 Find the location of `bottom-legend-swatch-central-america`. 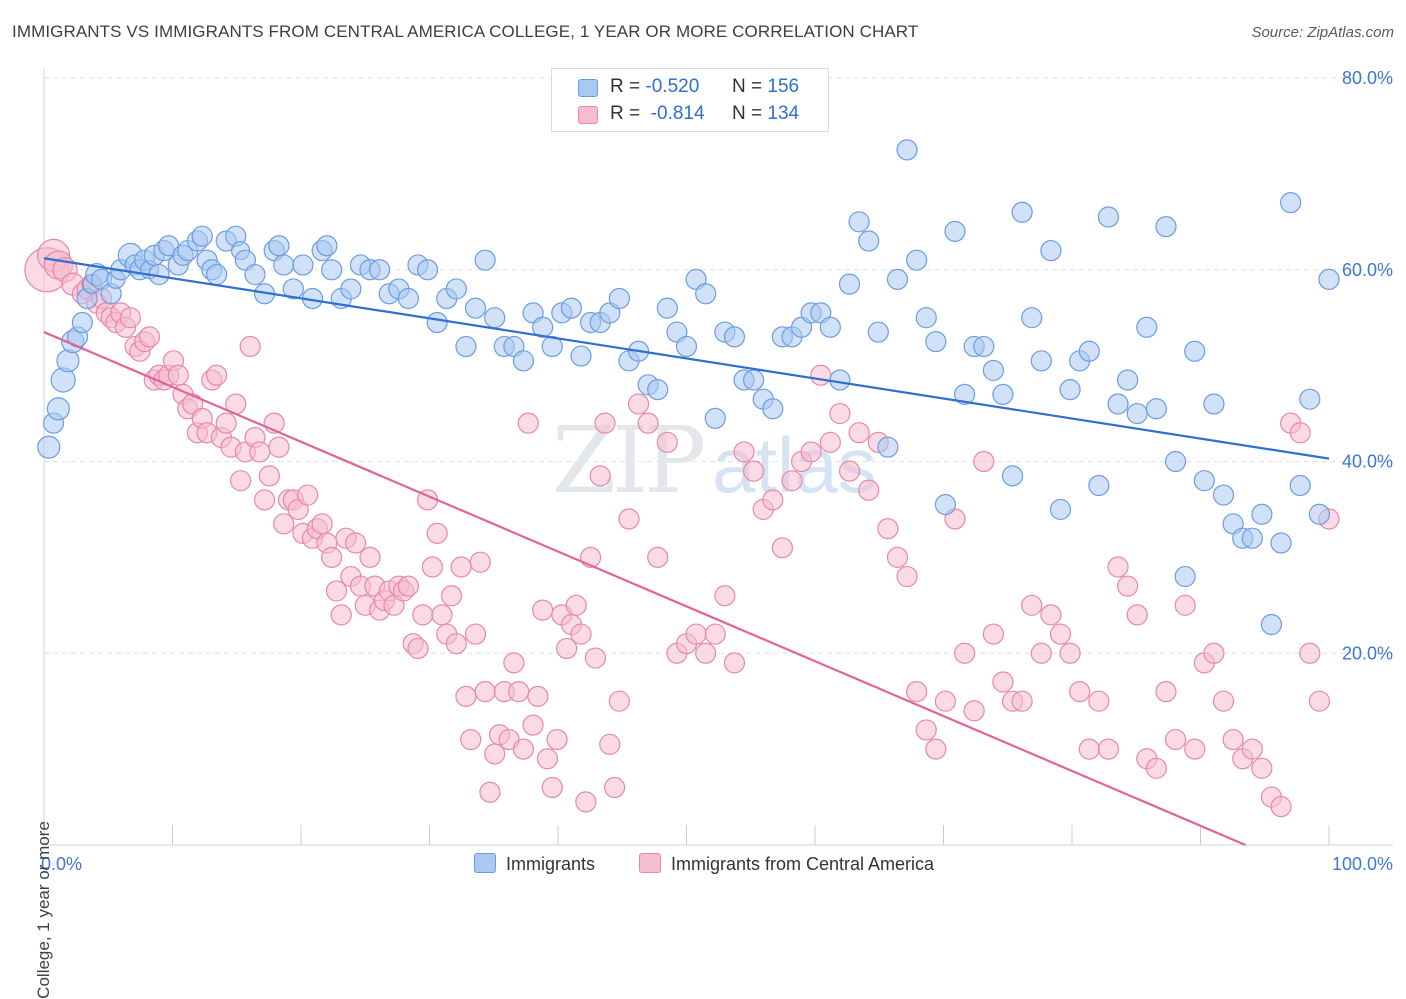

bottom-legend-swatch-central-america is located at coordinates (650, 863).